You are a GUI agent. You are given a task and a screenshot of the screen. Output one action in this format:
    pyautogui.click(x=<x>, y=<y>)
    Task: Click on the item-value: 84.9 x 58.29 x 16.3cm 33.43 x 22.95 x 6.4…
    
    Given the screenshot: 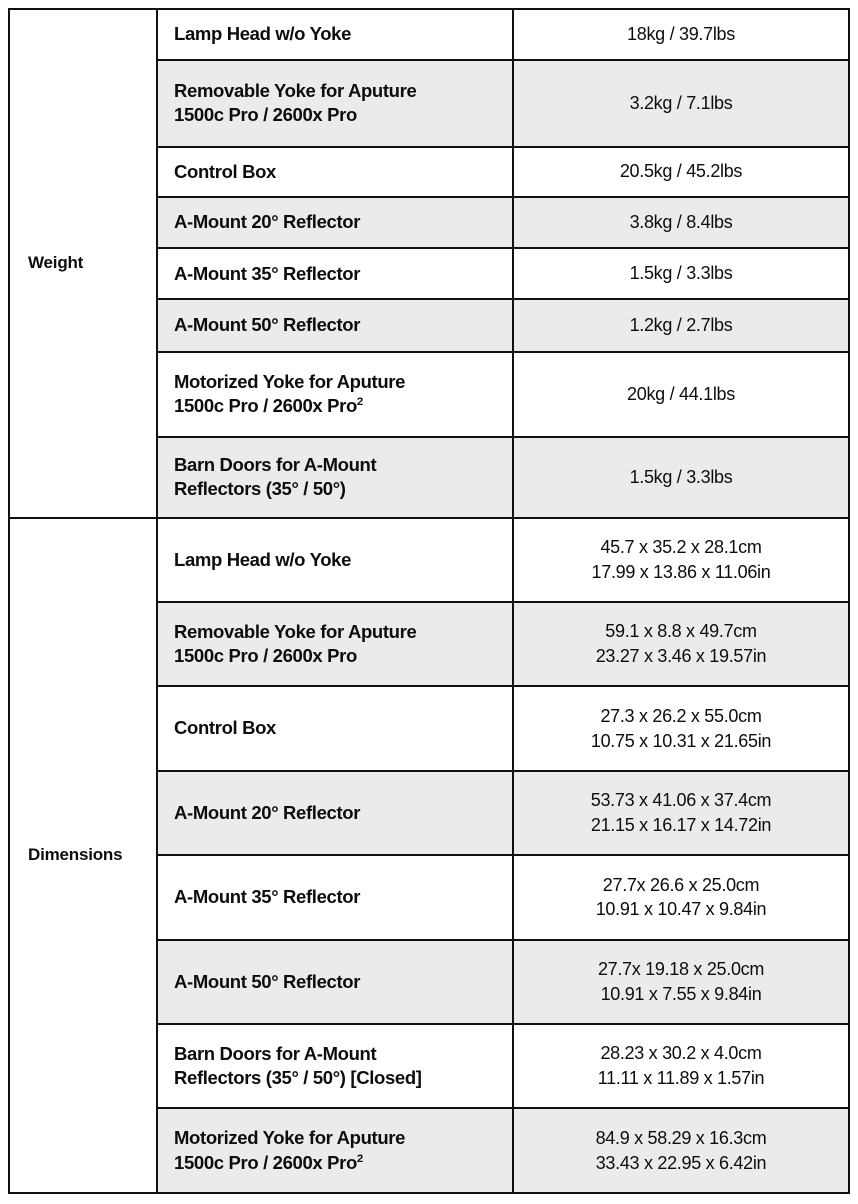 What is the action you would take?
    pyautogui.click(x=681, y=1150)
    